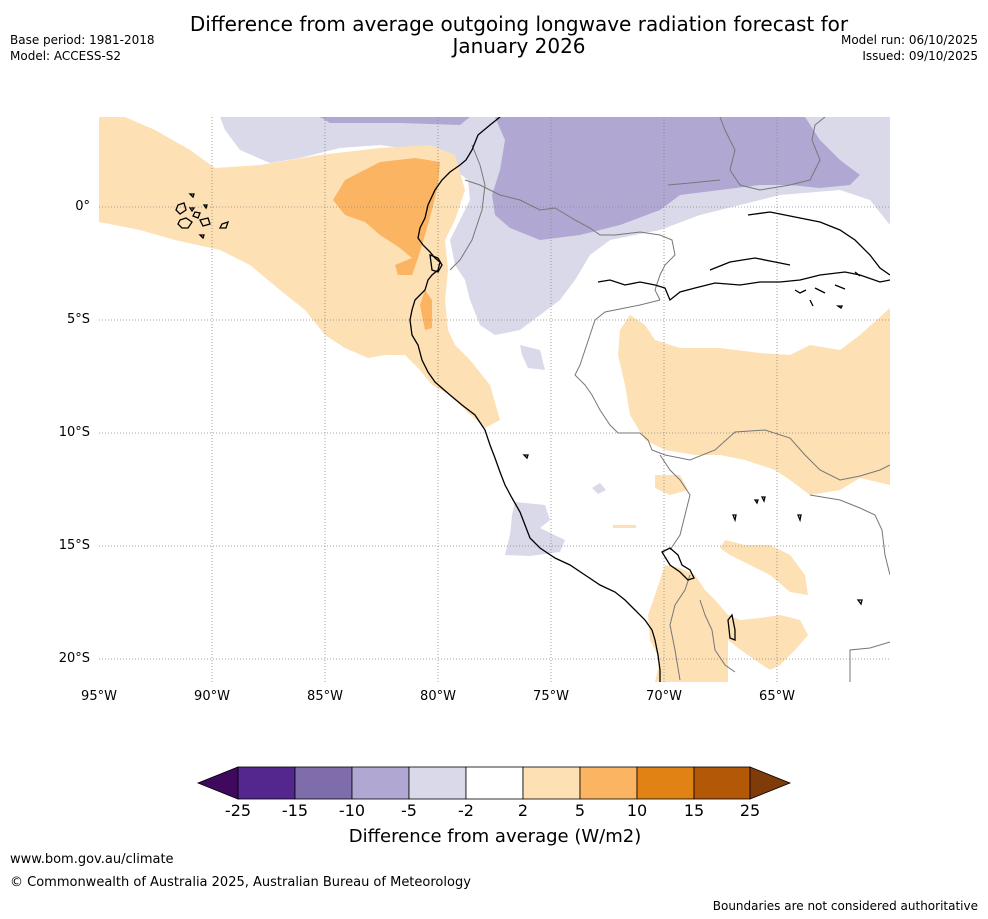 The width and height of the screenshot is (988, 919). What do you see at coordinates (519, 46) in the screenshot?
I see `title-line-2: January 2026` at bounding box center [519, 46].